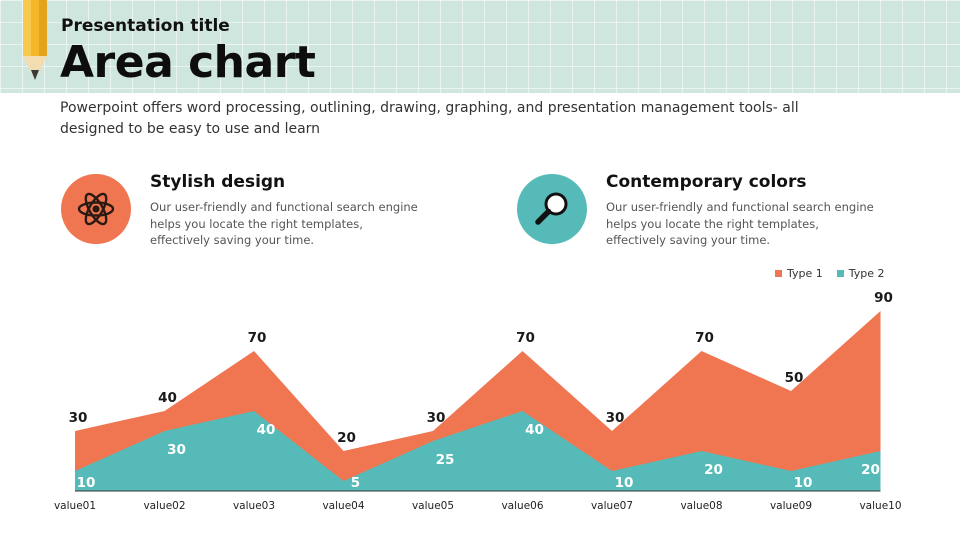 The image size is (960, 540). Describe the element at coordinates (145, 26) in the screenshot. I see `presentation-subtitle: Presentation title` at that location.